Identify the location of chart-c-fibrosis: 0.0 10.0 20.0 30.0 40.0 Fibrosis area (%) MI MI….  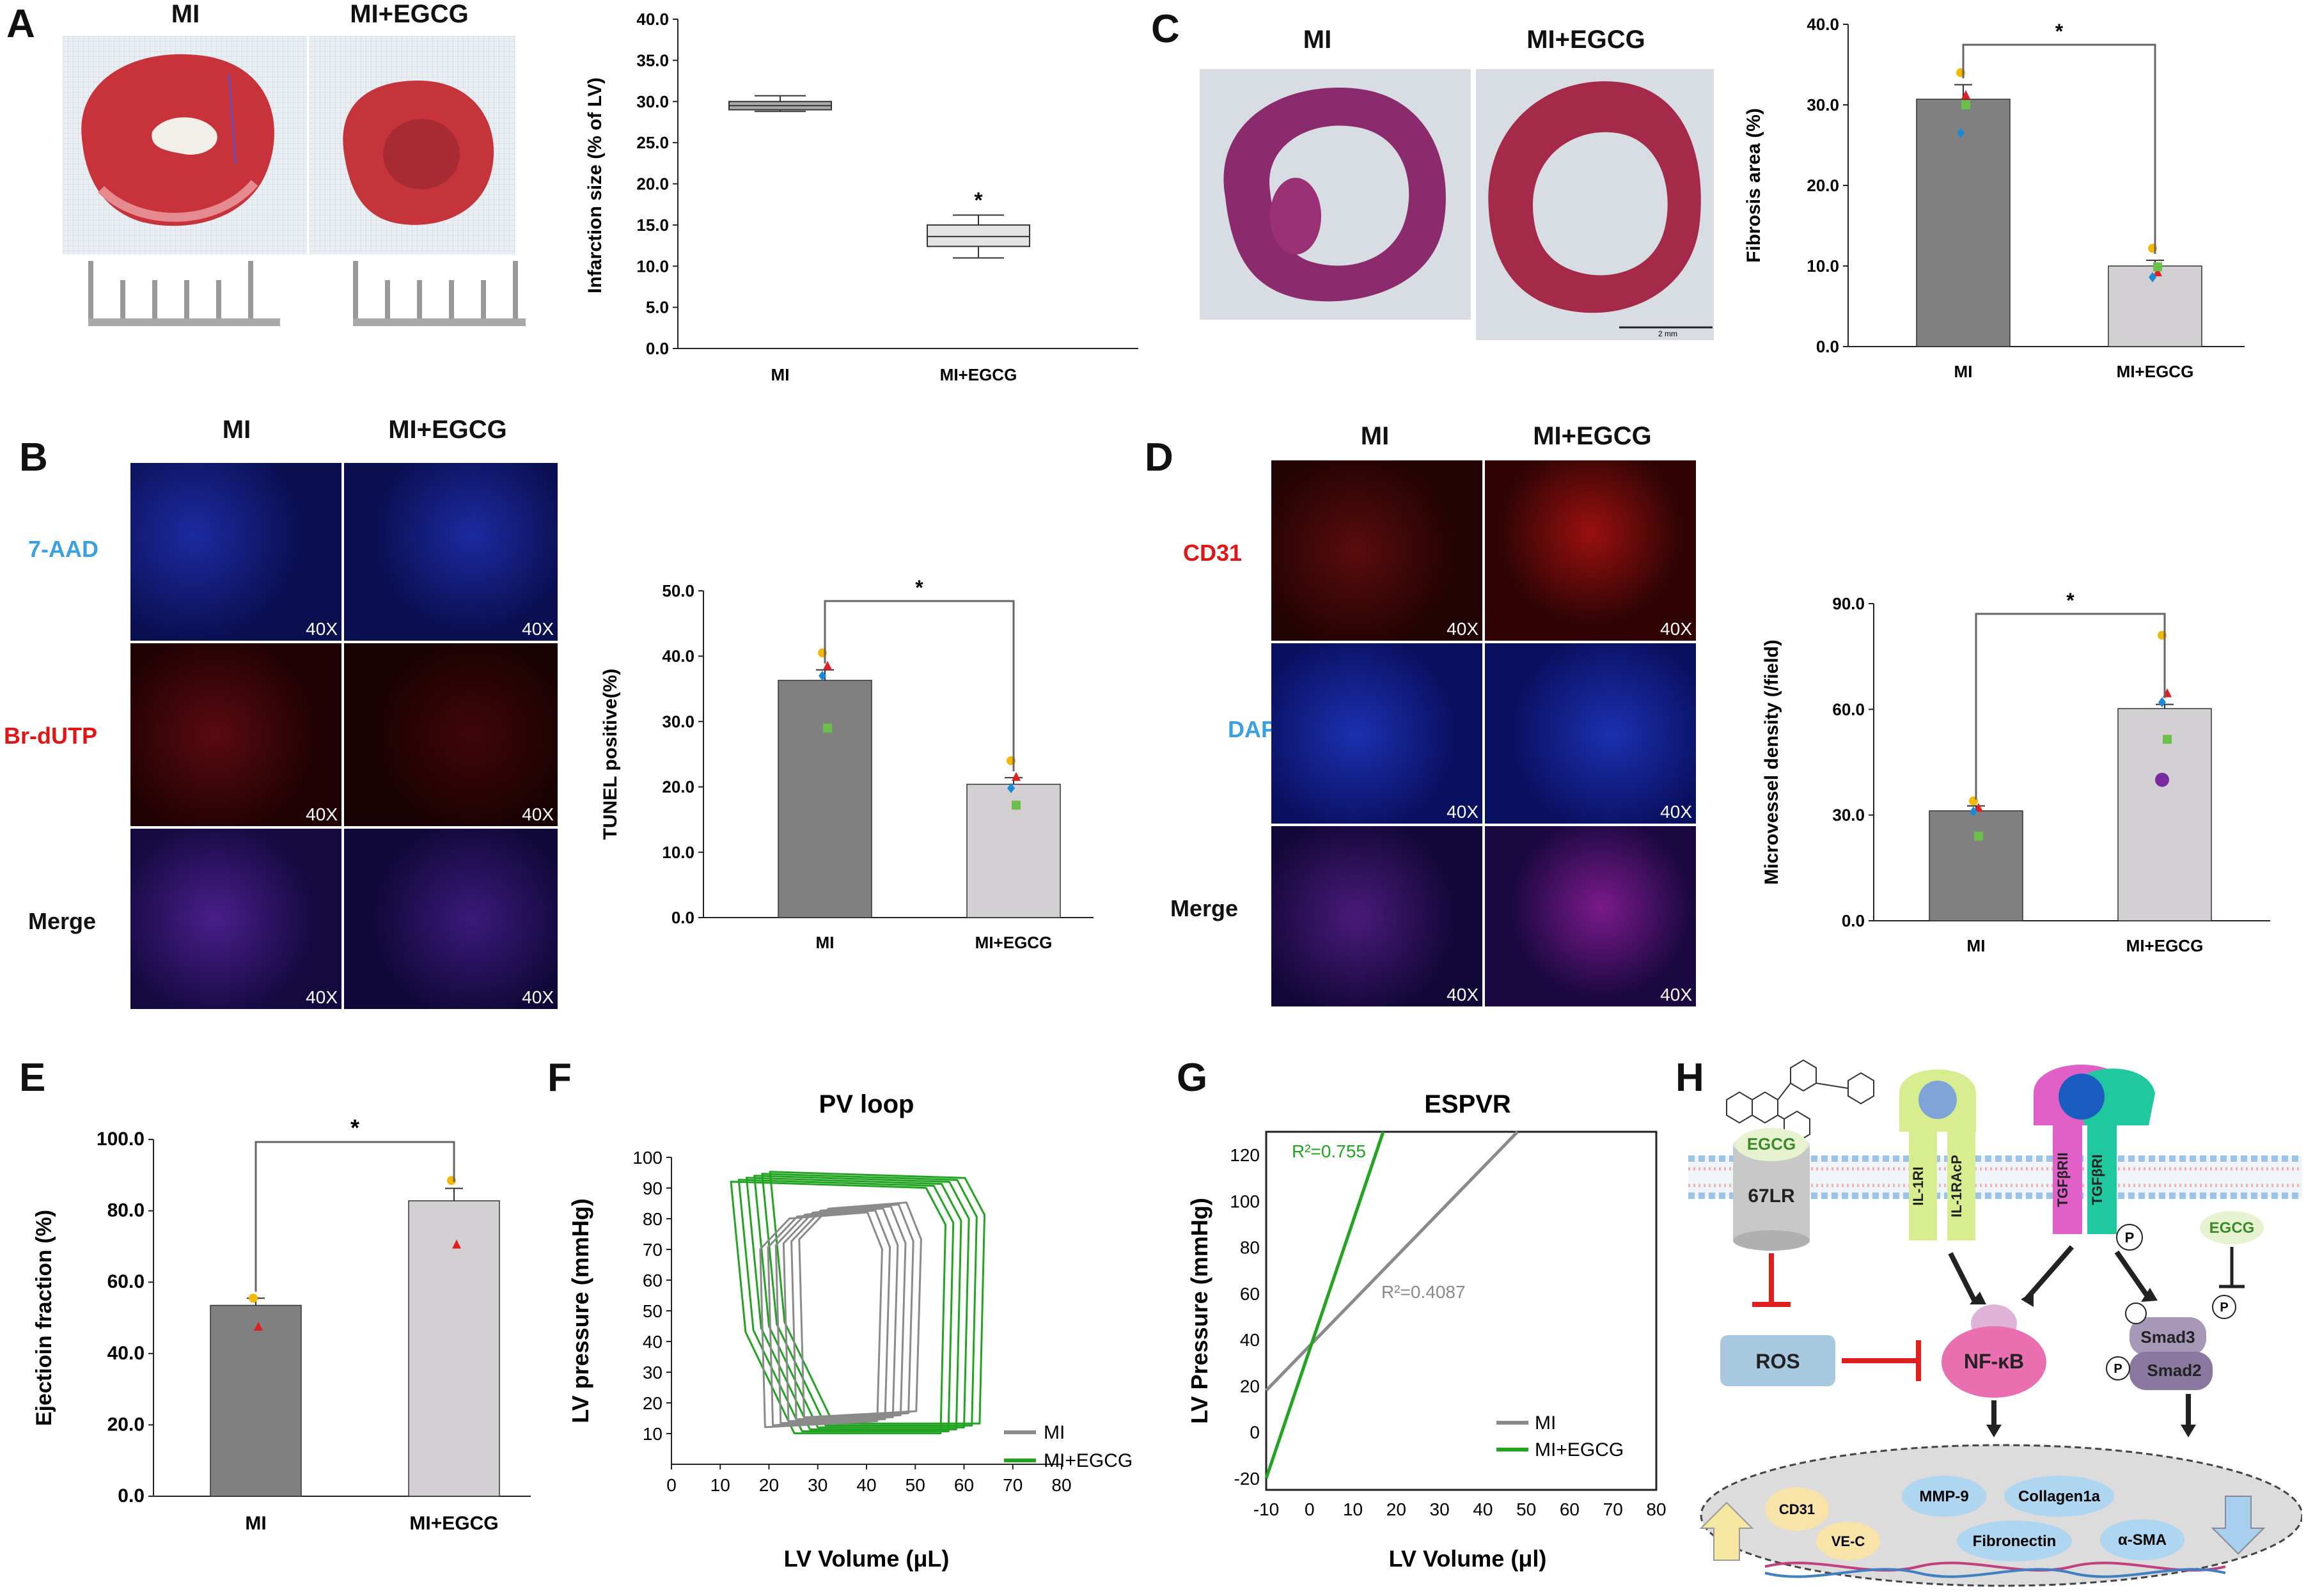
(1994, 198).